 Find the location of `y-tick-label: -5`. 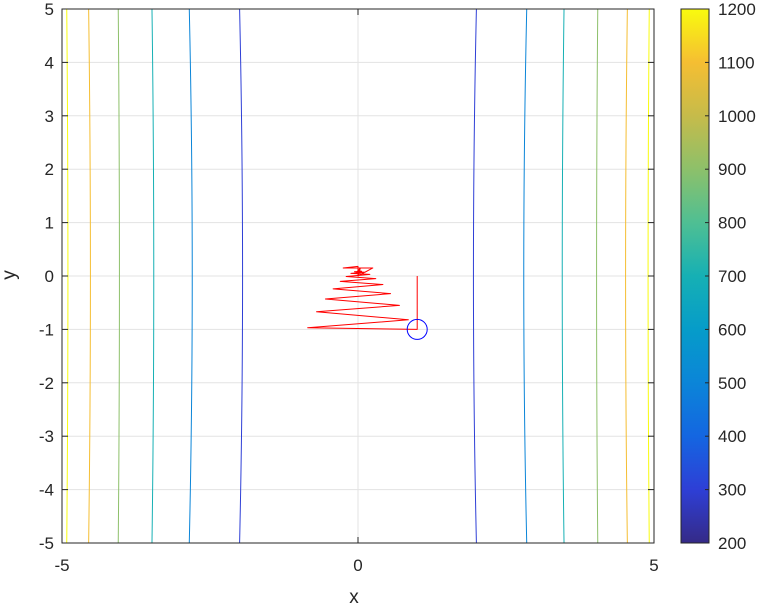

y-tick-label: -5 is located at coordinates (46, 543).